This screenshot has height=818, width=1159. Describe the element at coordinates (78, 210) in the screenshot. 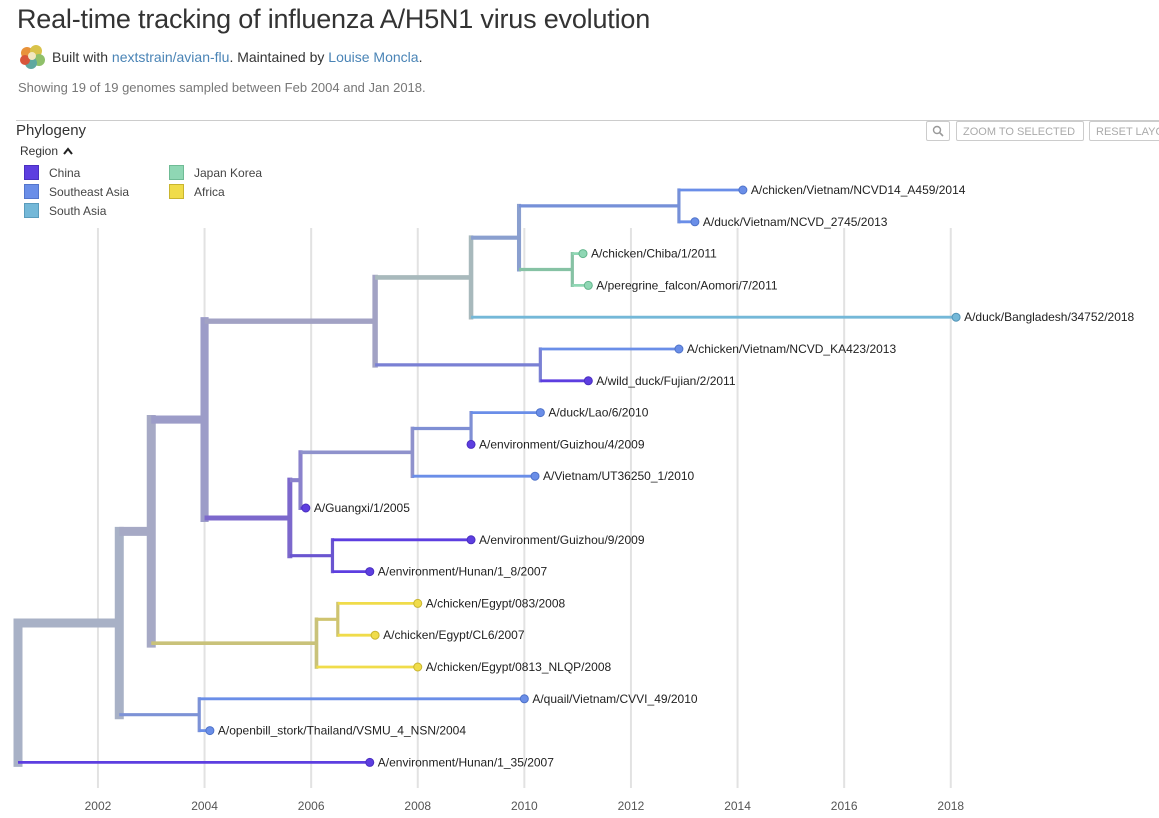

I see `legend-label: South Asia` at that location.